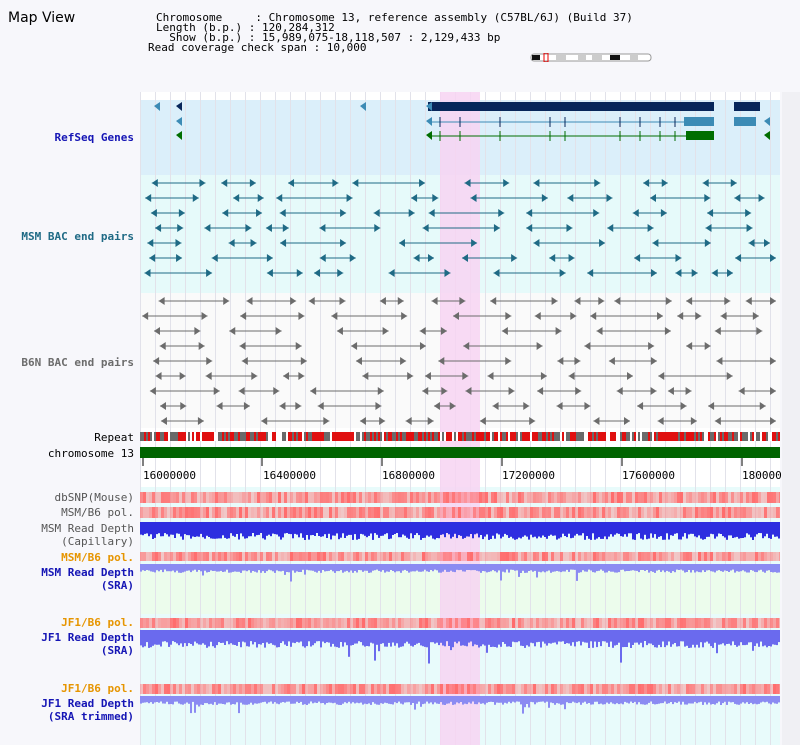 The height and width of the screenshot is (745, 800). Describe the element at coordinates (591, 57) in the screenshot. I see `chromosome-ideogram` at that location.